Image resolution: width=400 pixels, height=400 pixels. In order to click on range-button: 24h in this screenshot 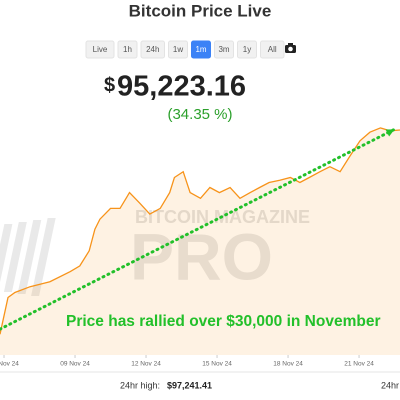, I will do `click(152, 49)`.